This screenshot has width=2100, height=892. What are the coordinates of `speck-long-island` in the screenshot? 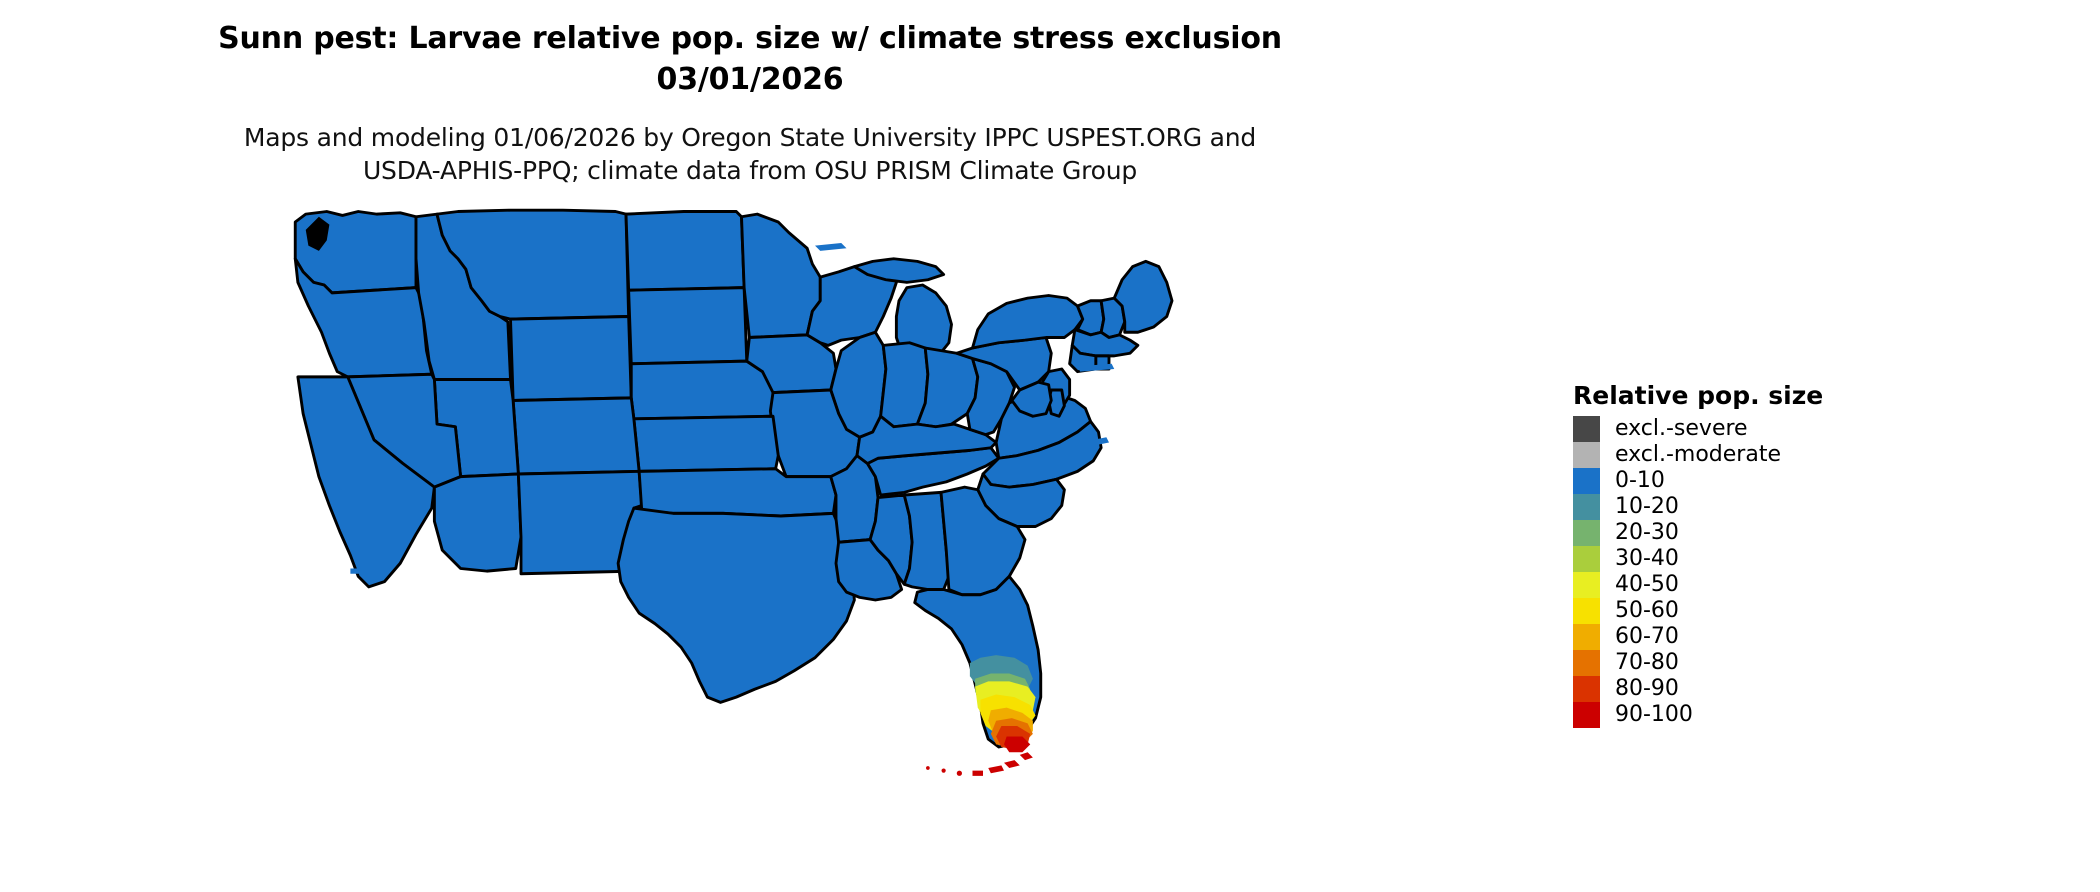 It's located at (1096, 367).